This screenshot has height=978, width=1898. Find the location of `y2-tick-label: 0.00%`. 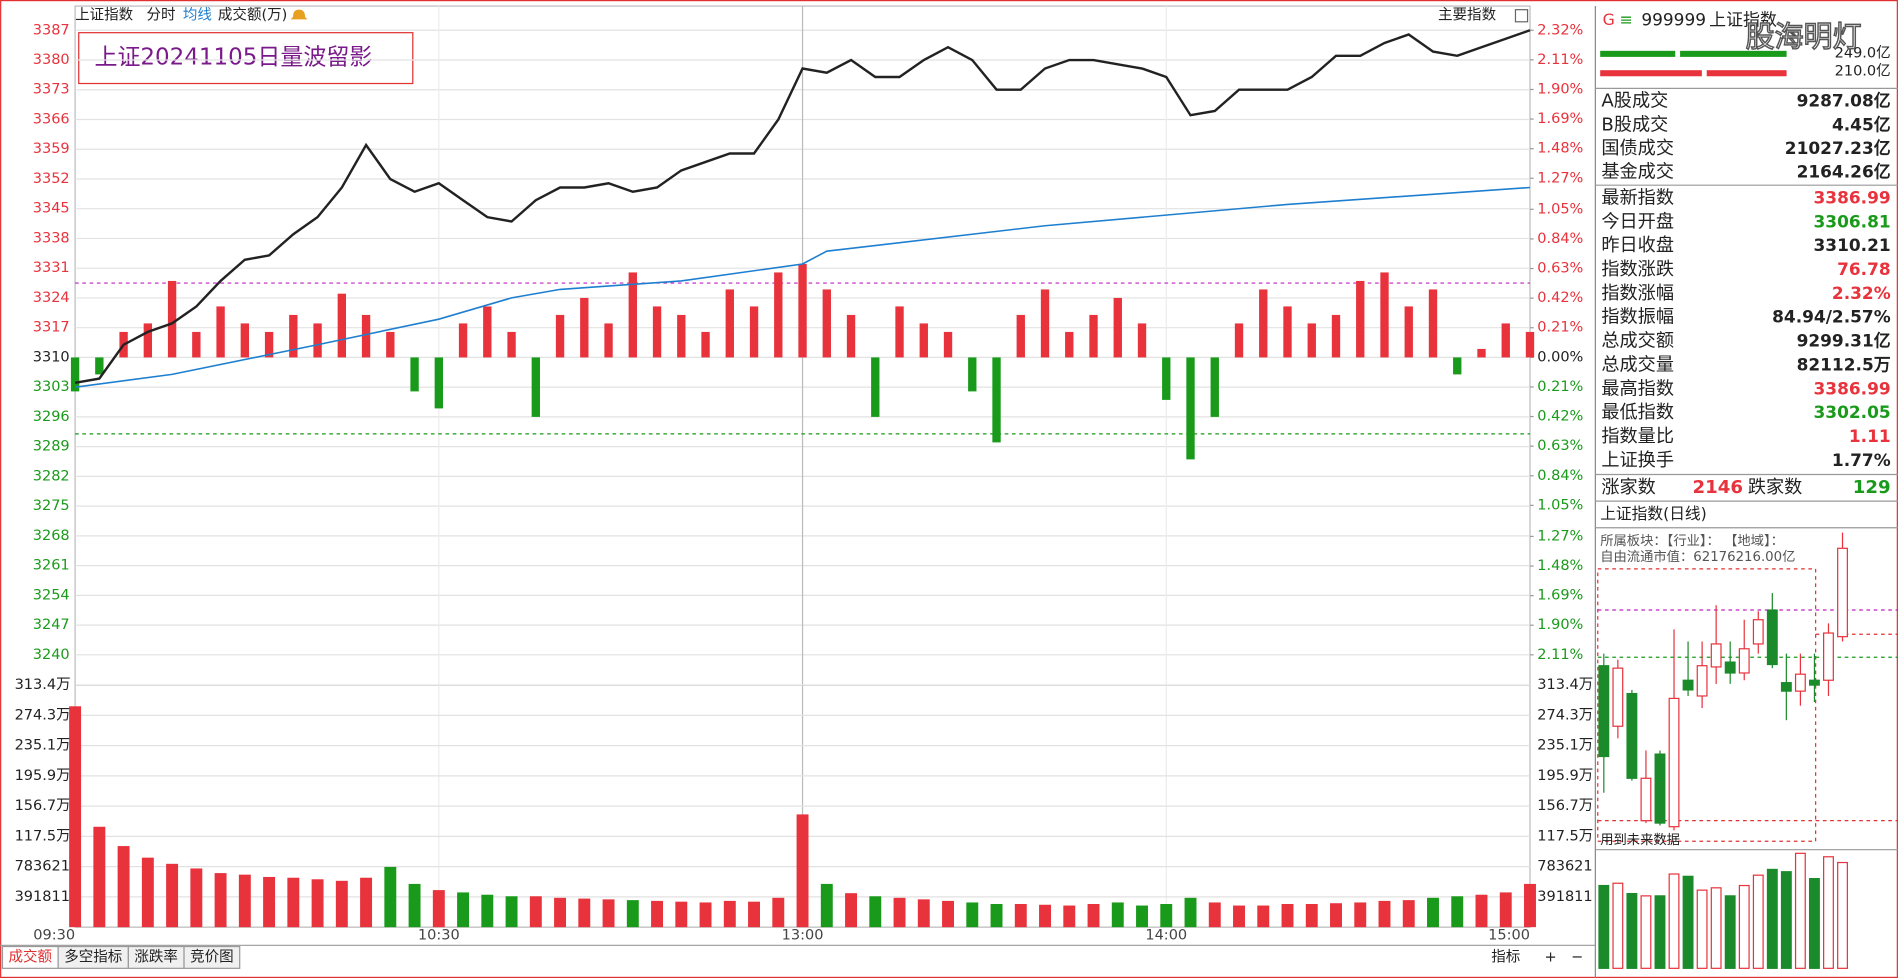

y2-tick-label: 0.00% is located at coordinates (1560, 357).